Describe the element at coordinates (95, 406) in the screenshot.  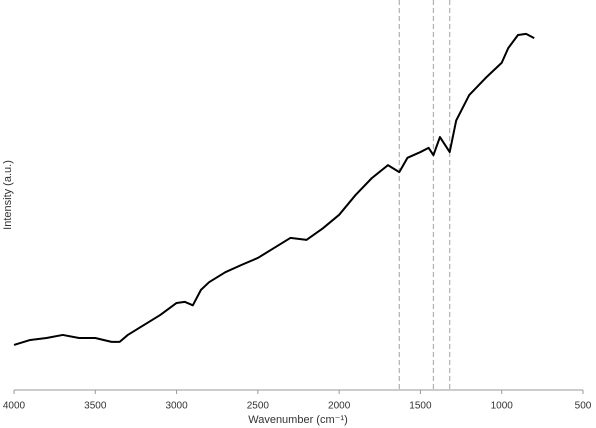
I see `x-tick-label: 3500` at that location.